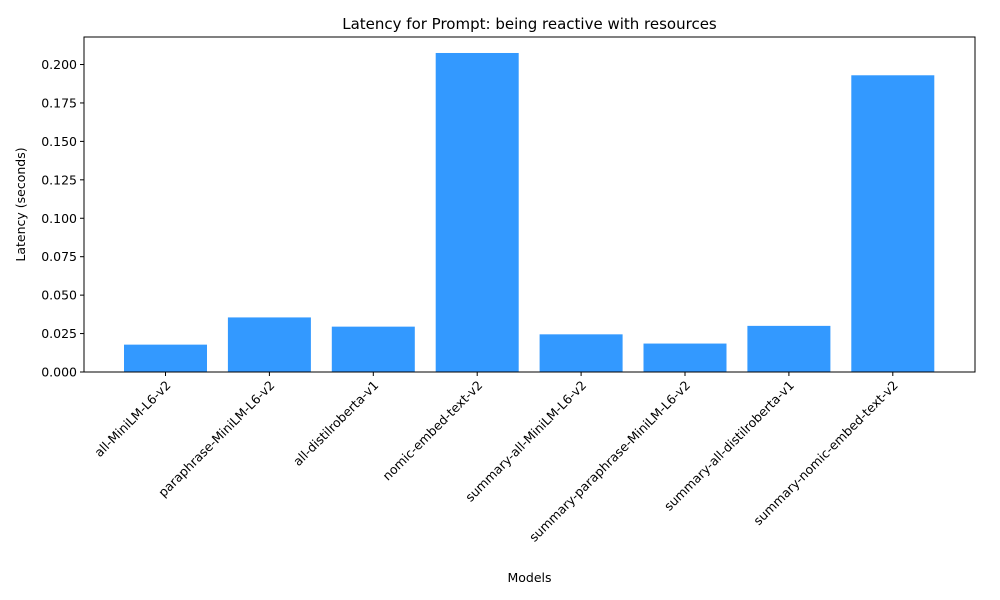  Describe the element at coordinates (335, 423) in the screenshot. I see `x-tick-label: all-distilroberta-v1` at that location.